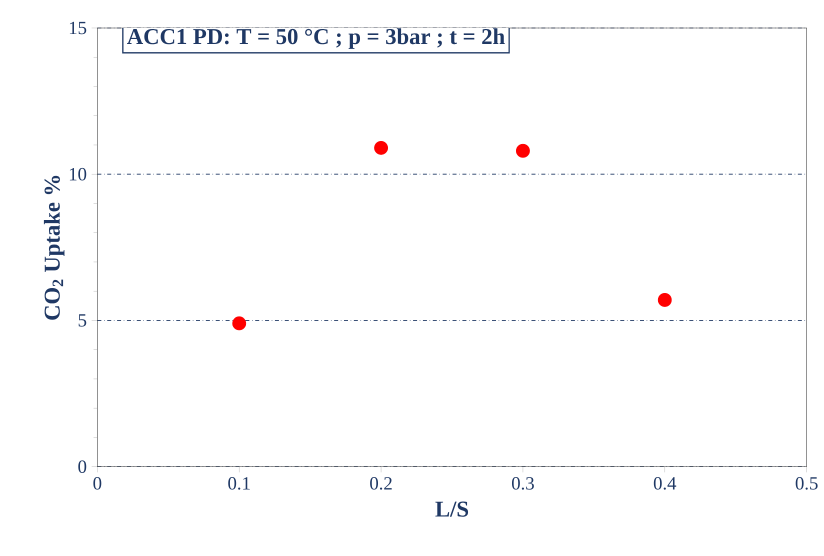 The height and width of the screenshot is (556, 824). What do you see at coordinates (523, 483) in the screenshot?
I see `x-tick-label: 0.3` at bounding box center [523, 483].